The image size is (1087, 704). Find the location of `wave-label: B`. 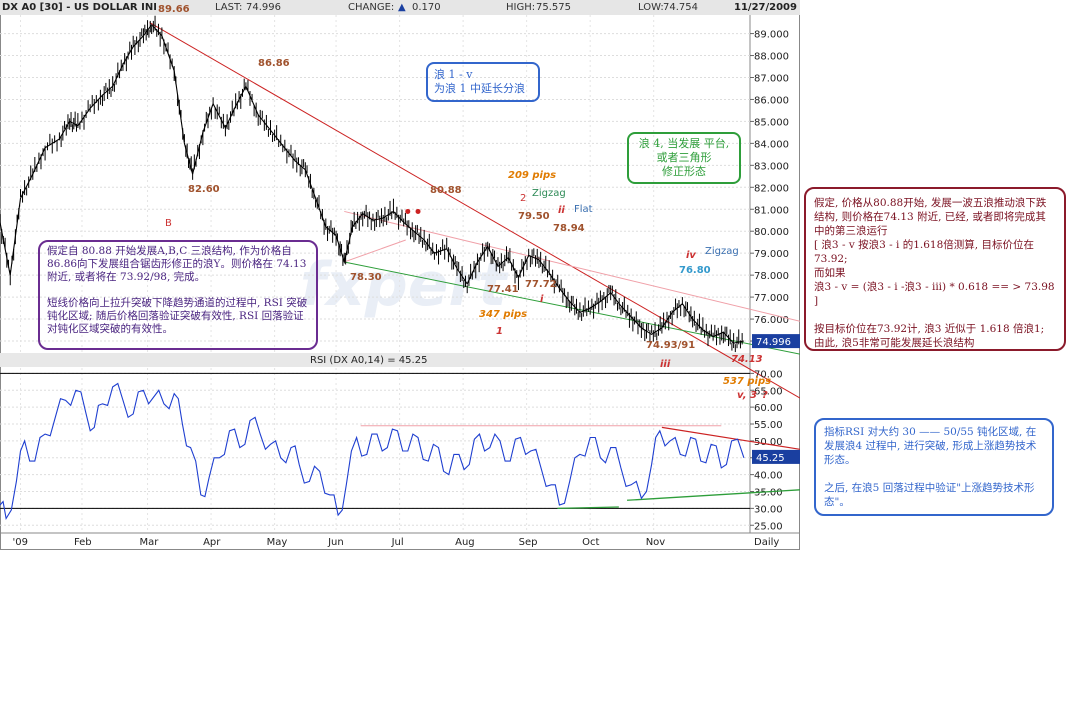

wave-label: B is located at coordinates (168, 223).